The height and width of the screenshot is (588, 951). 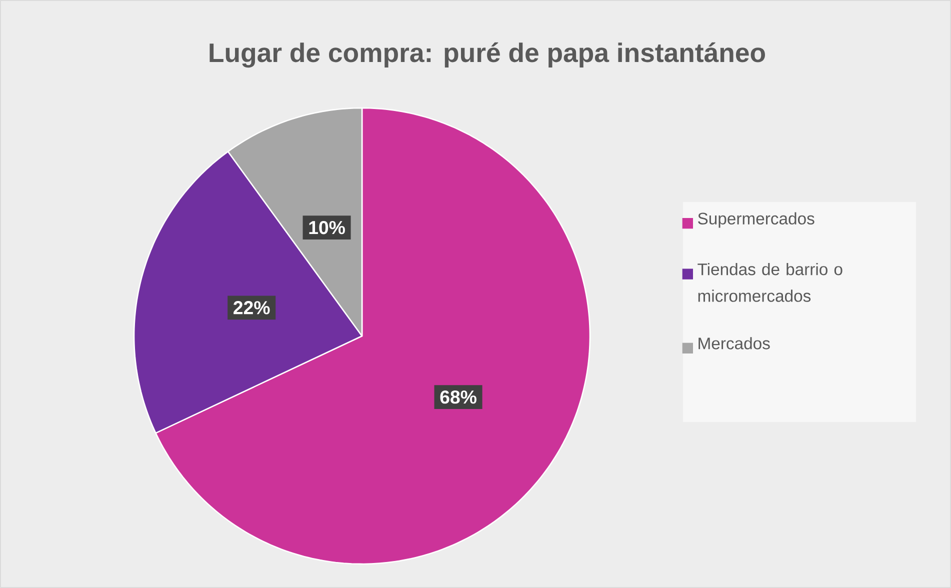 What do you see at coordinates (770, 282) in the screenshot?
I see `legend-label: Tiendas de barrio o micromercados` at bounding box center [770, 282].